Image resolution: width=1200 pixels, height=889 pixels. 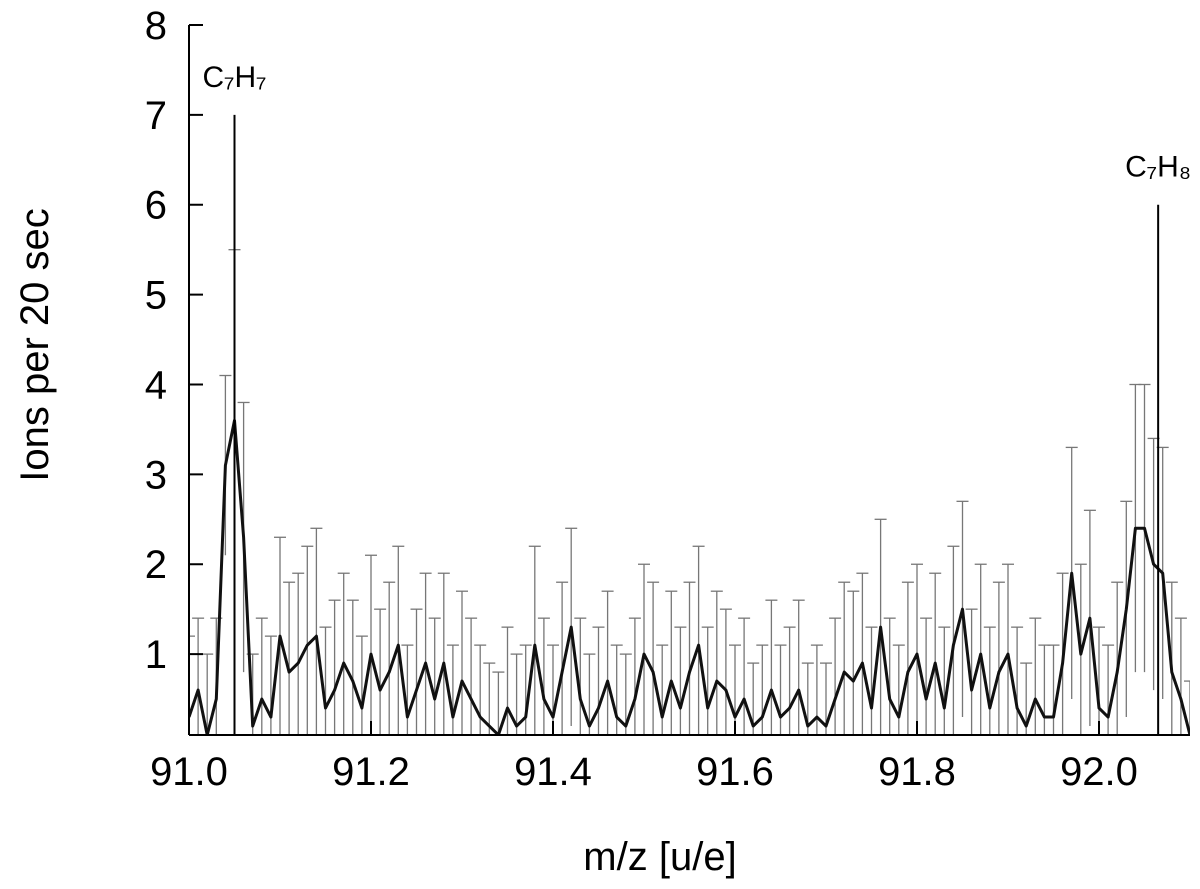 I want to click on y-tick-label: 3, so click(x=156, y=475).